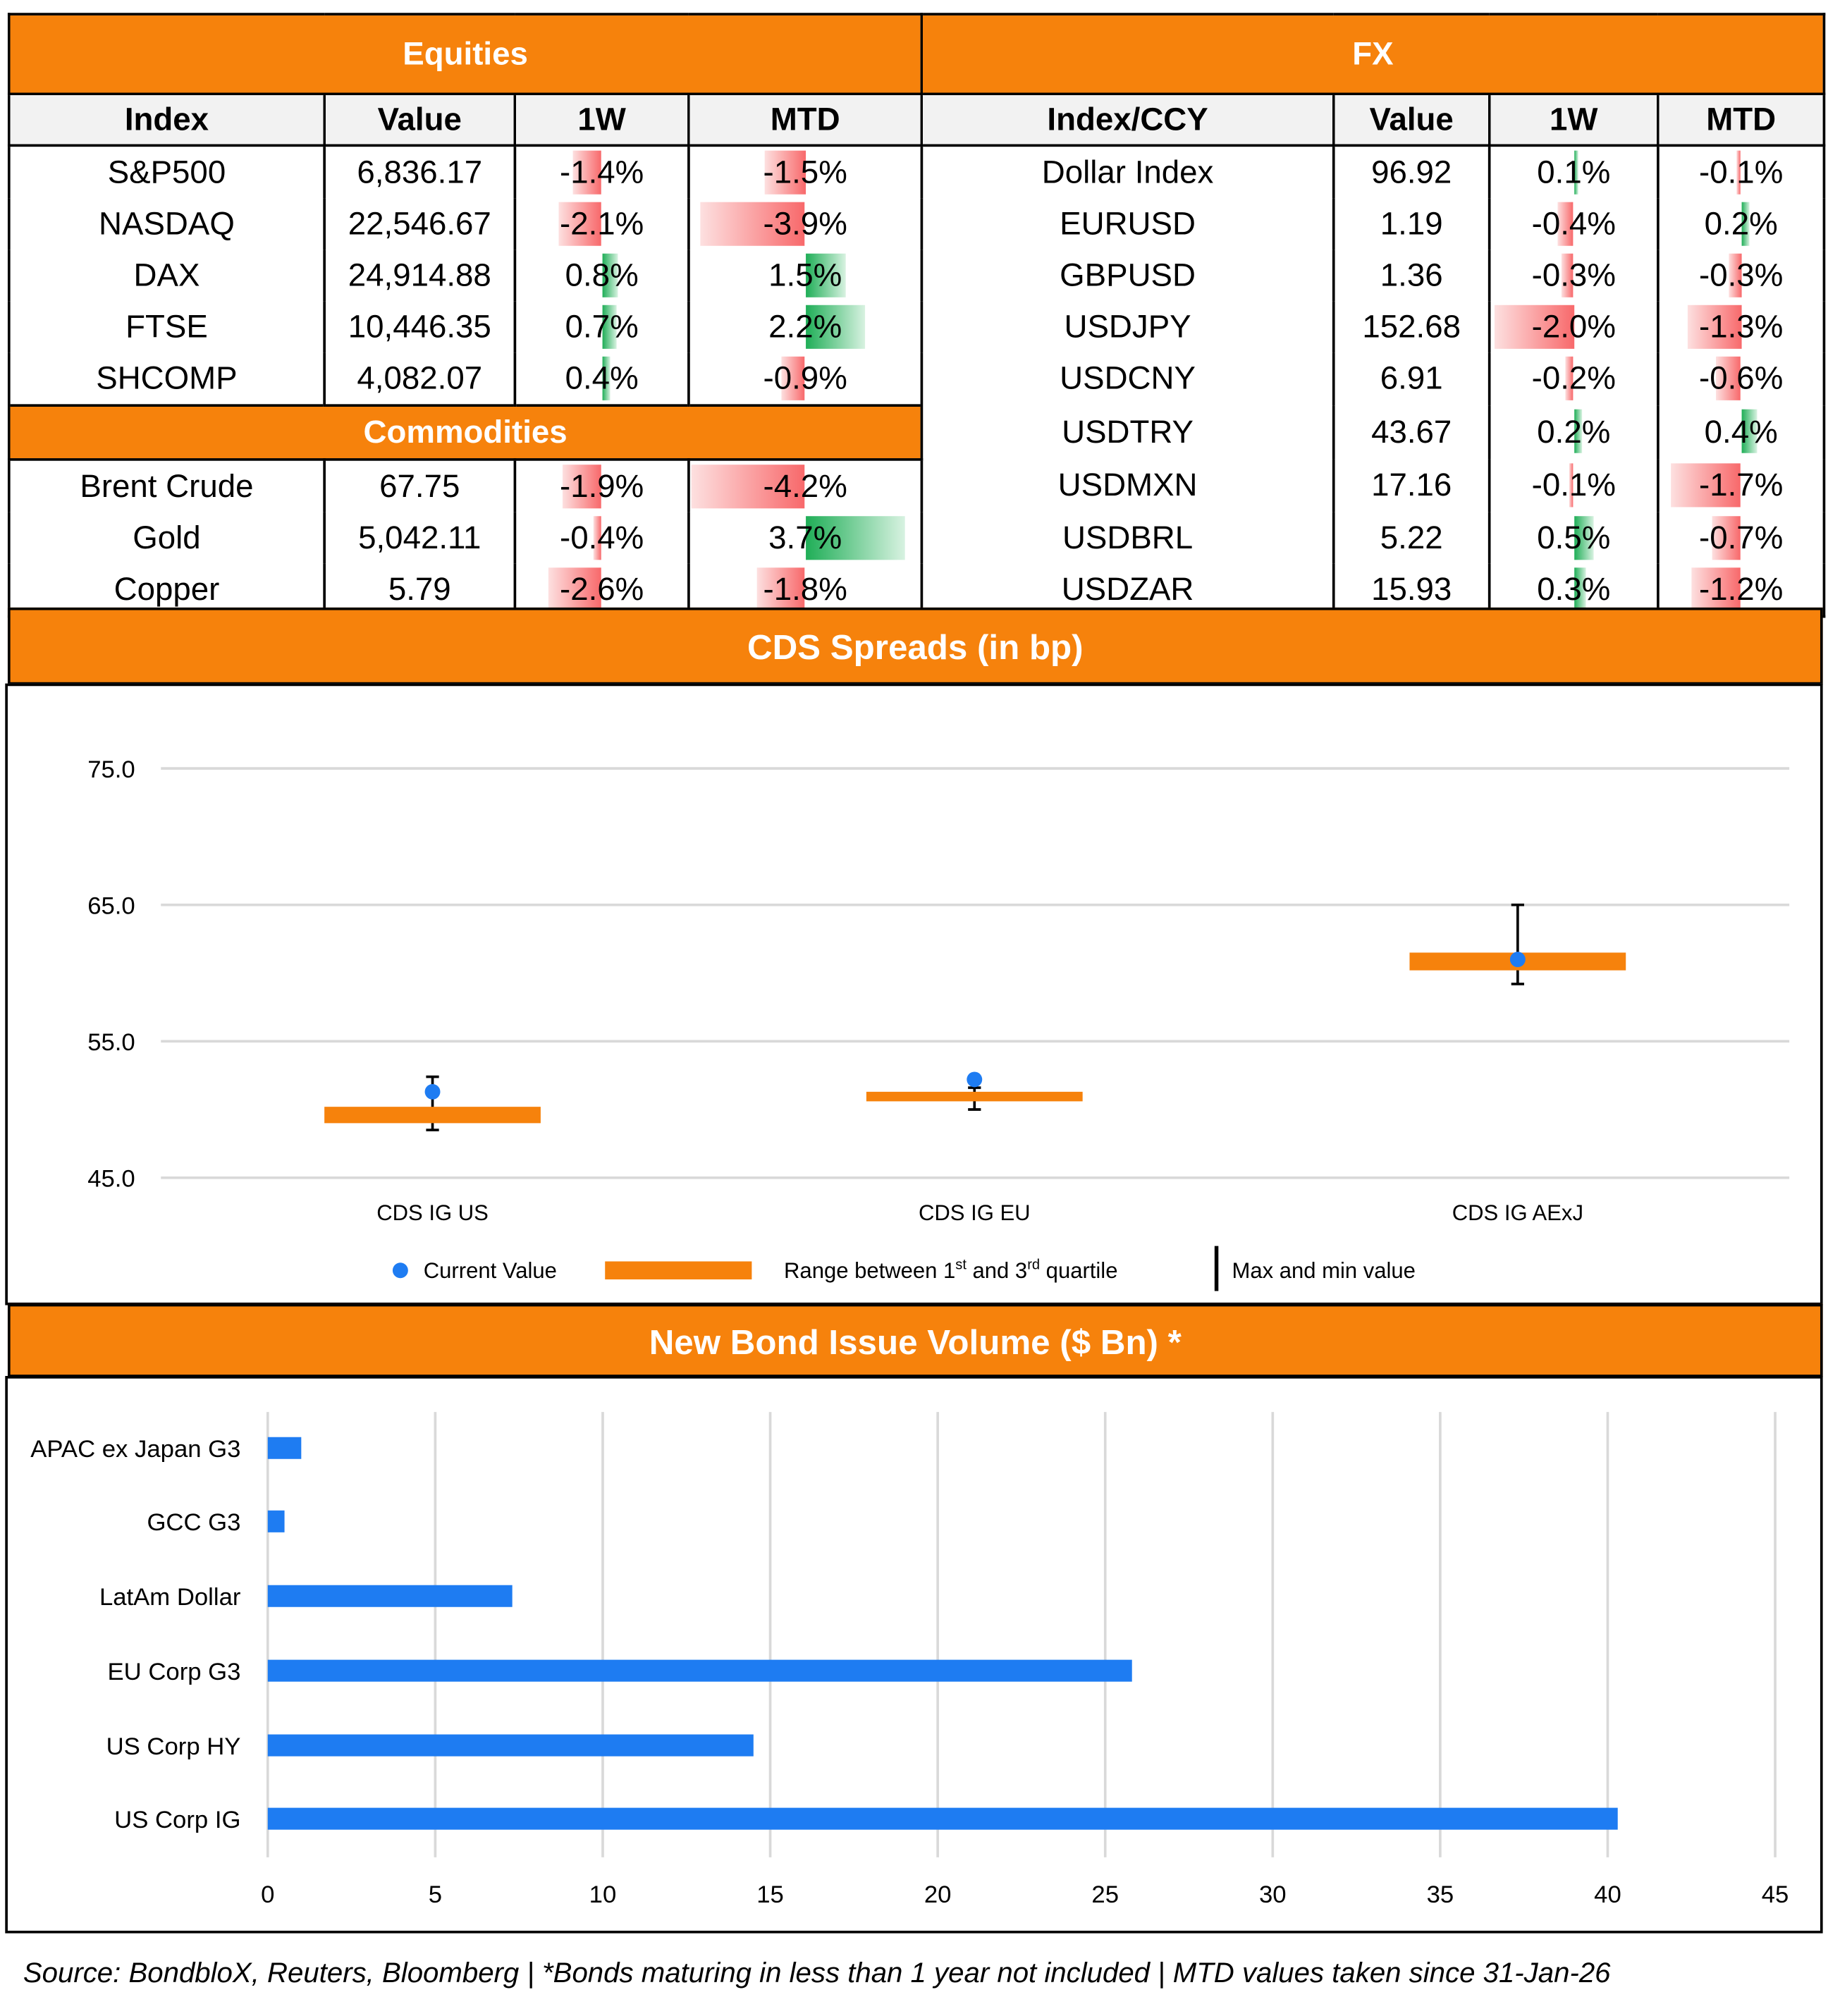 The height and width of the screenshot is (2016, 1828). Describe the element at coordinates (1411, 538) in the screenshot. I see `fx-value: 5.22` at that location.